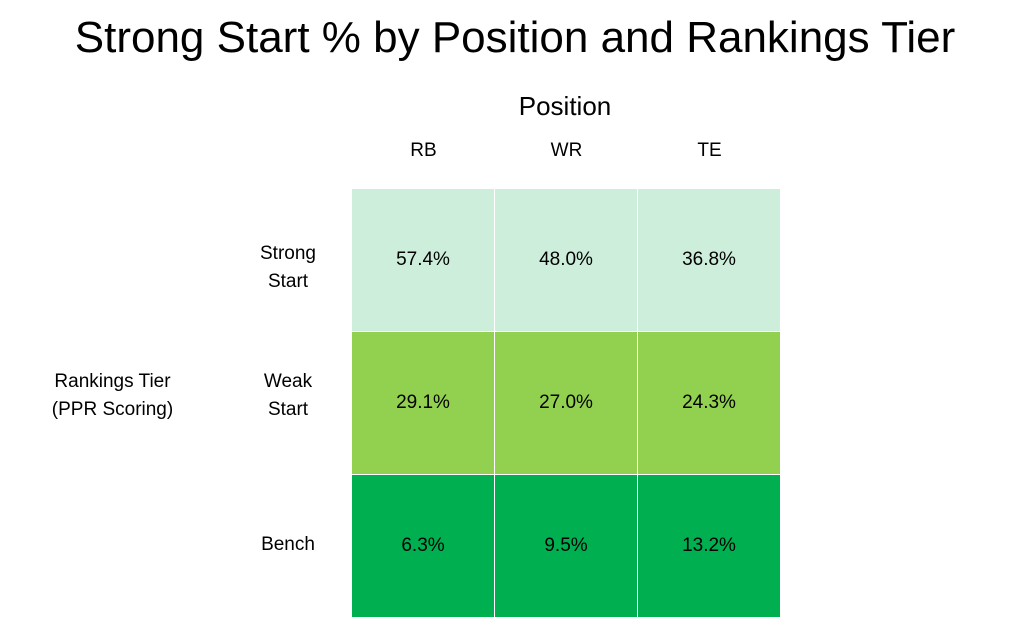 Image resolution: width=1030 pixels, height=635 pixels. What do you see at coordinates (423, 260) in the screenshot?
I see `heatmap-cell-rb-row-1: 57.4%` at bounding box center [423, 260].